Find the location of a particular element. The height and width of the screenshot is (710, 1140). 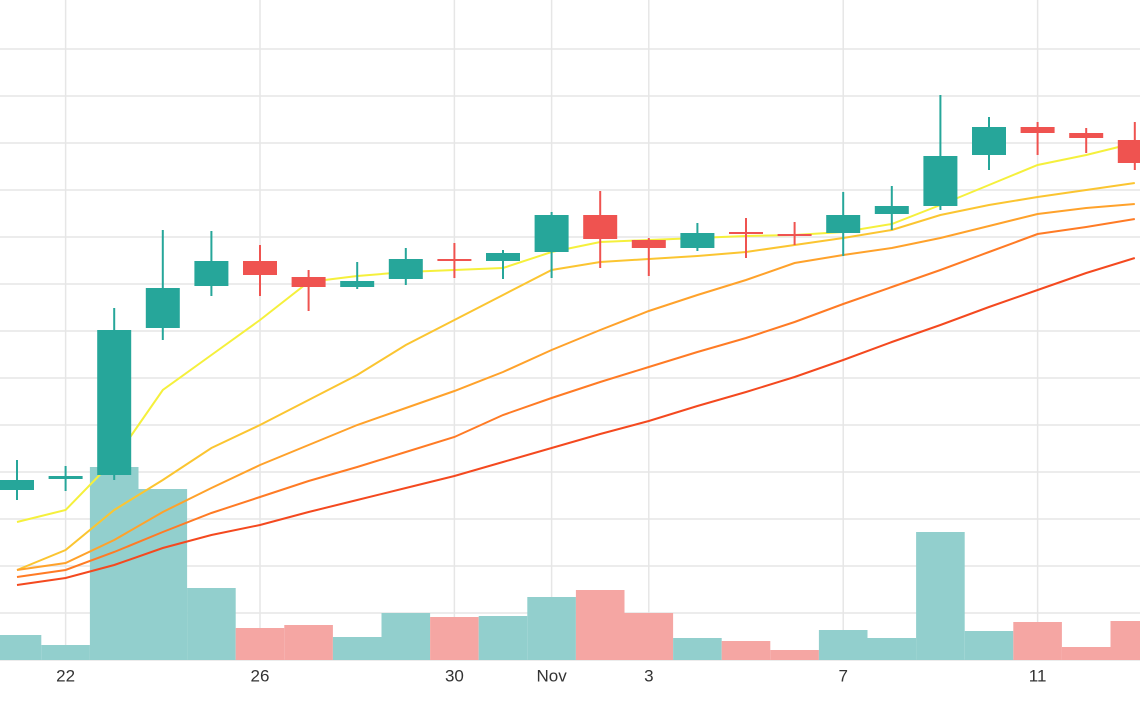

x-axis: 22 26 30 Nov 3 7 11 is located at coordinates (551, 675).